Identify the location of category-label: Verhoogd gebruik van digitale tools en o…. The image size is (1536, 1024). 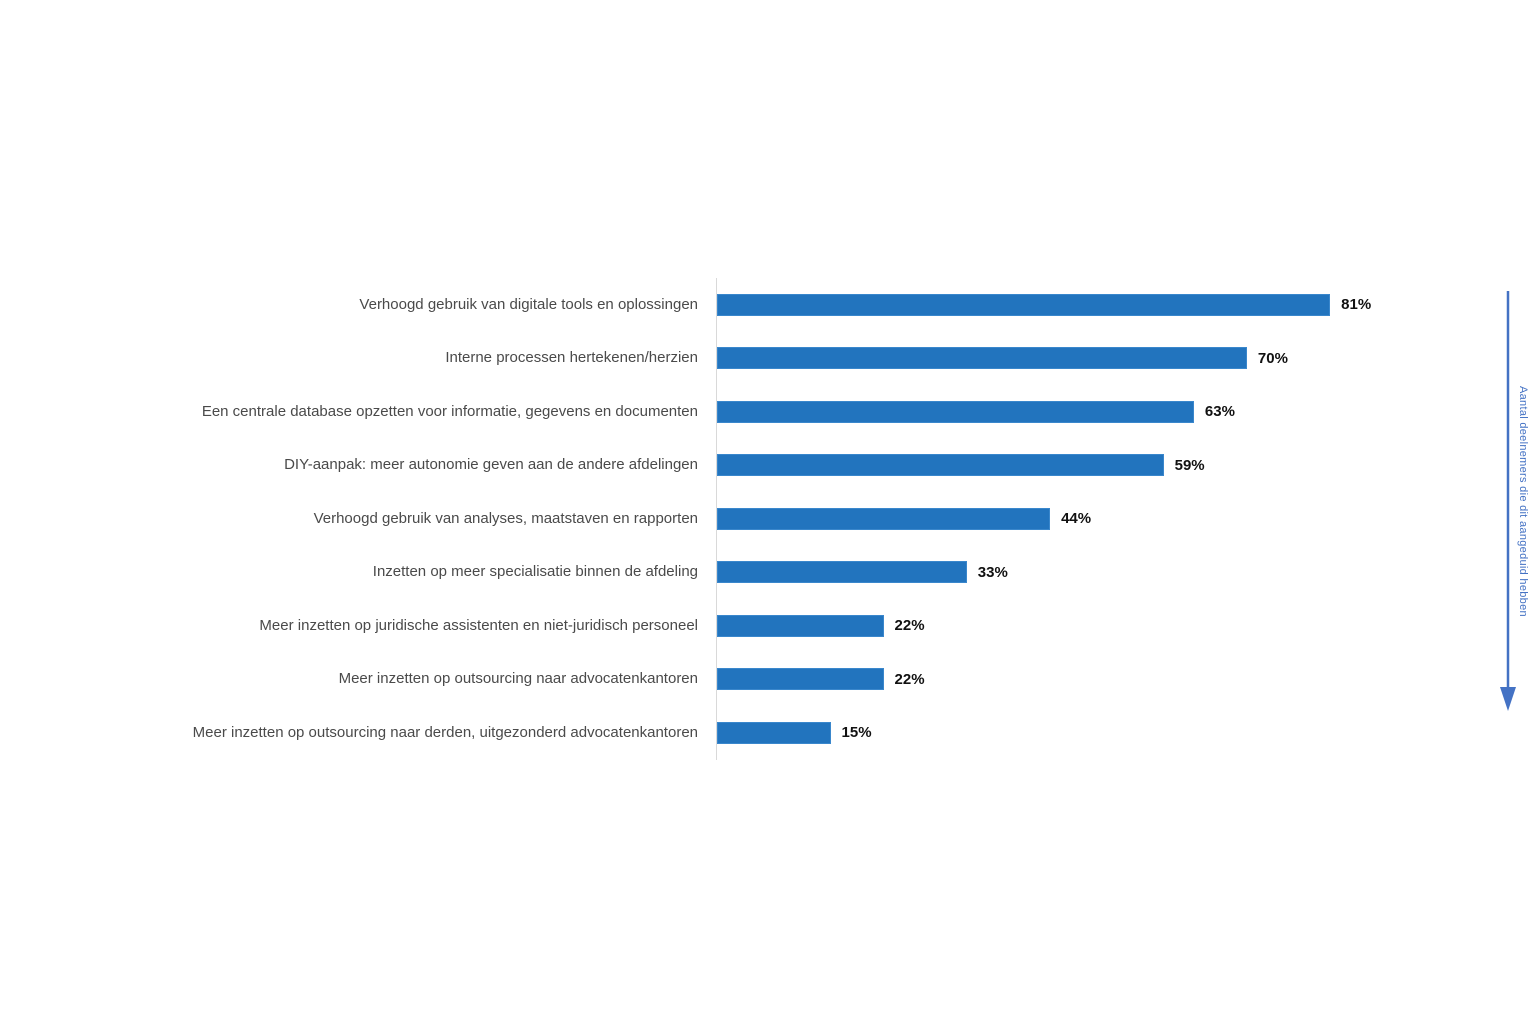
(528, 304).